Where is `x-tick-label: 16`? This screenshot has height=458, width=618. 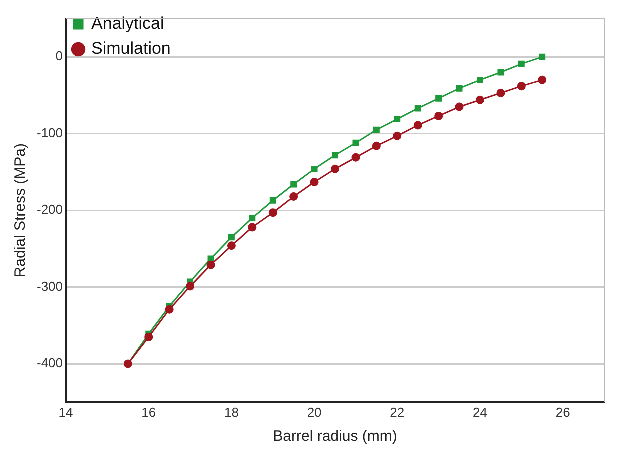
x-tick-label: 16 is located at coordinates (149, 412).